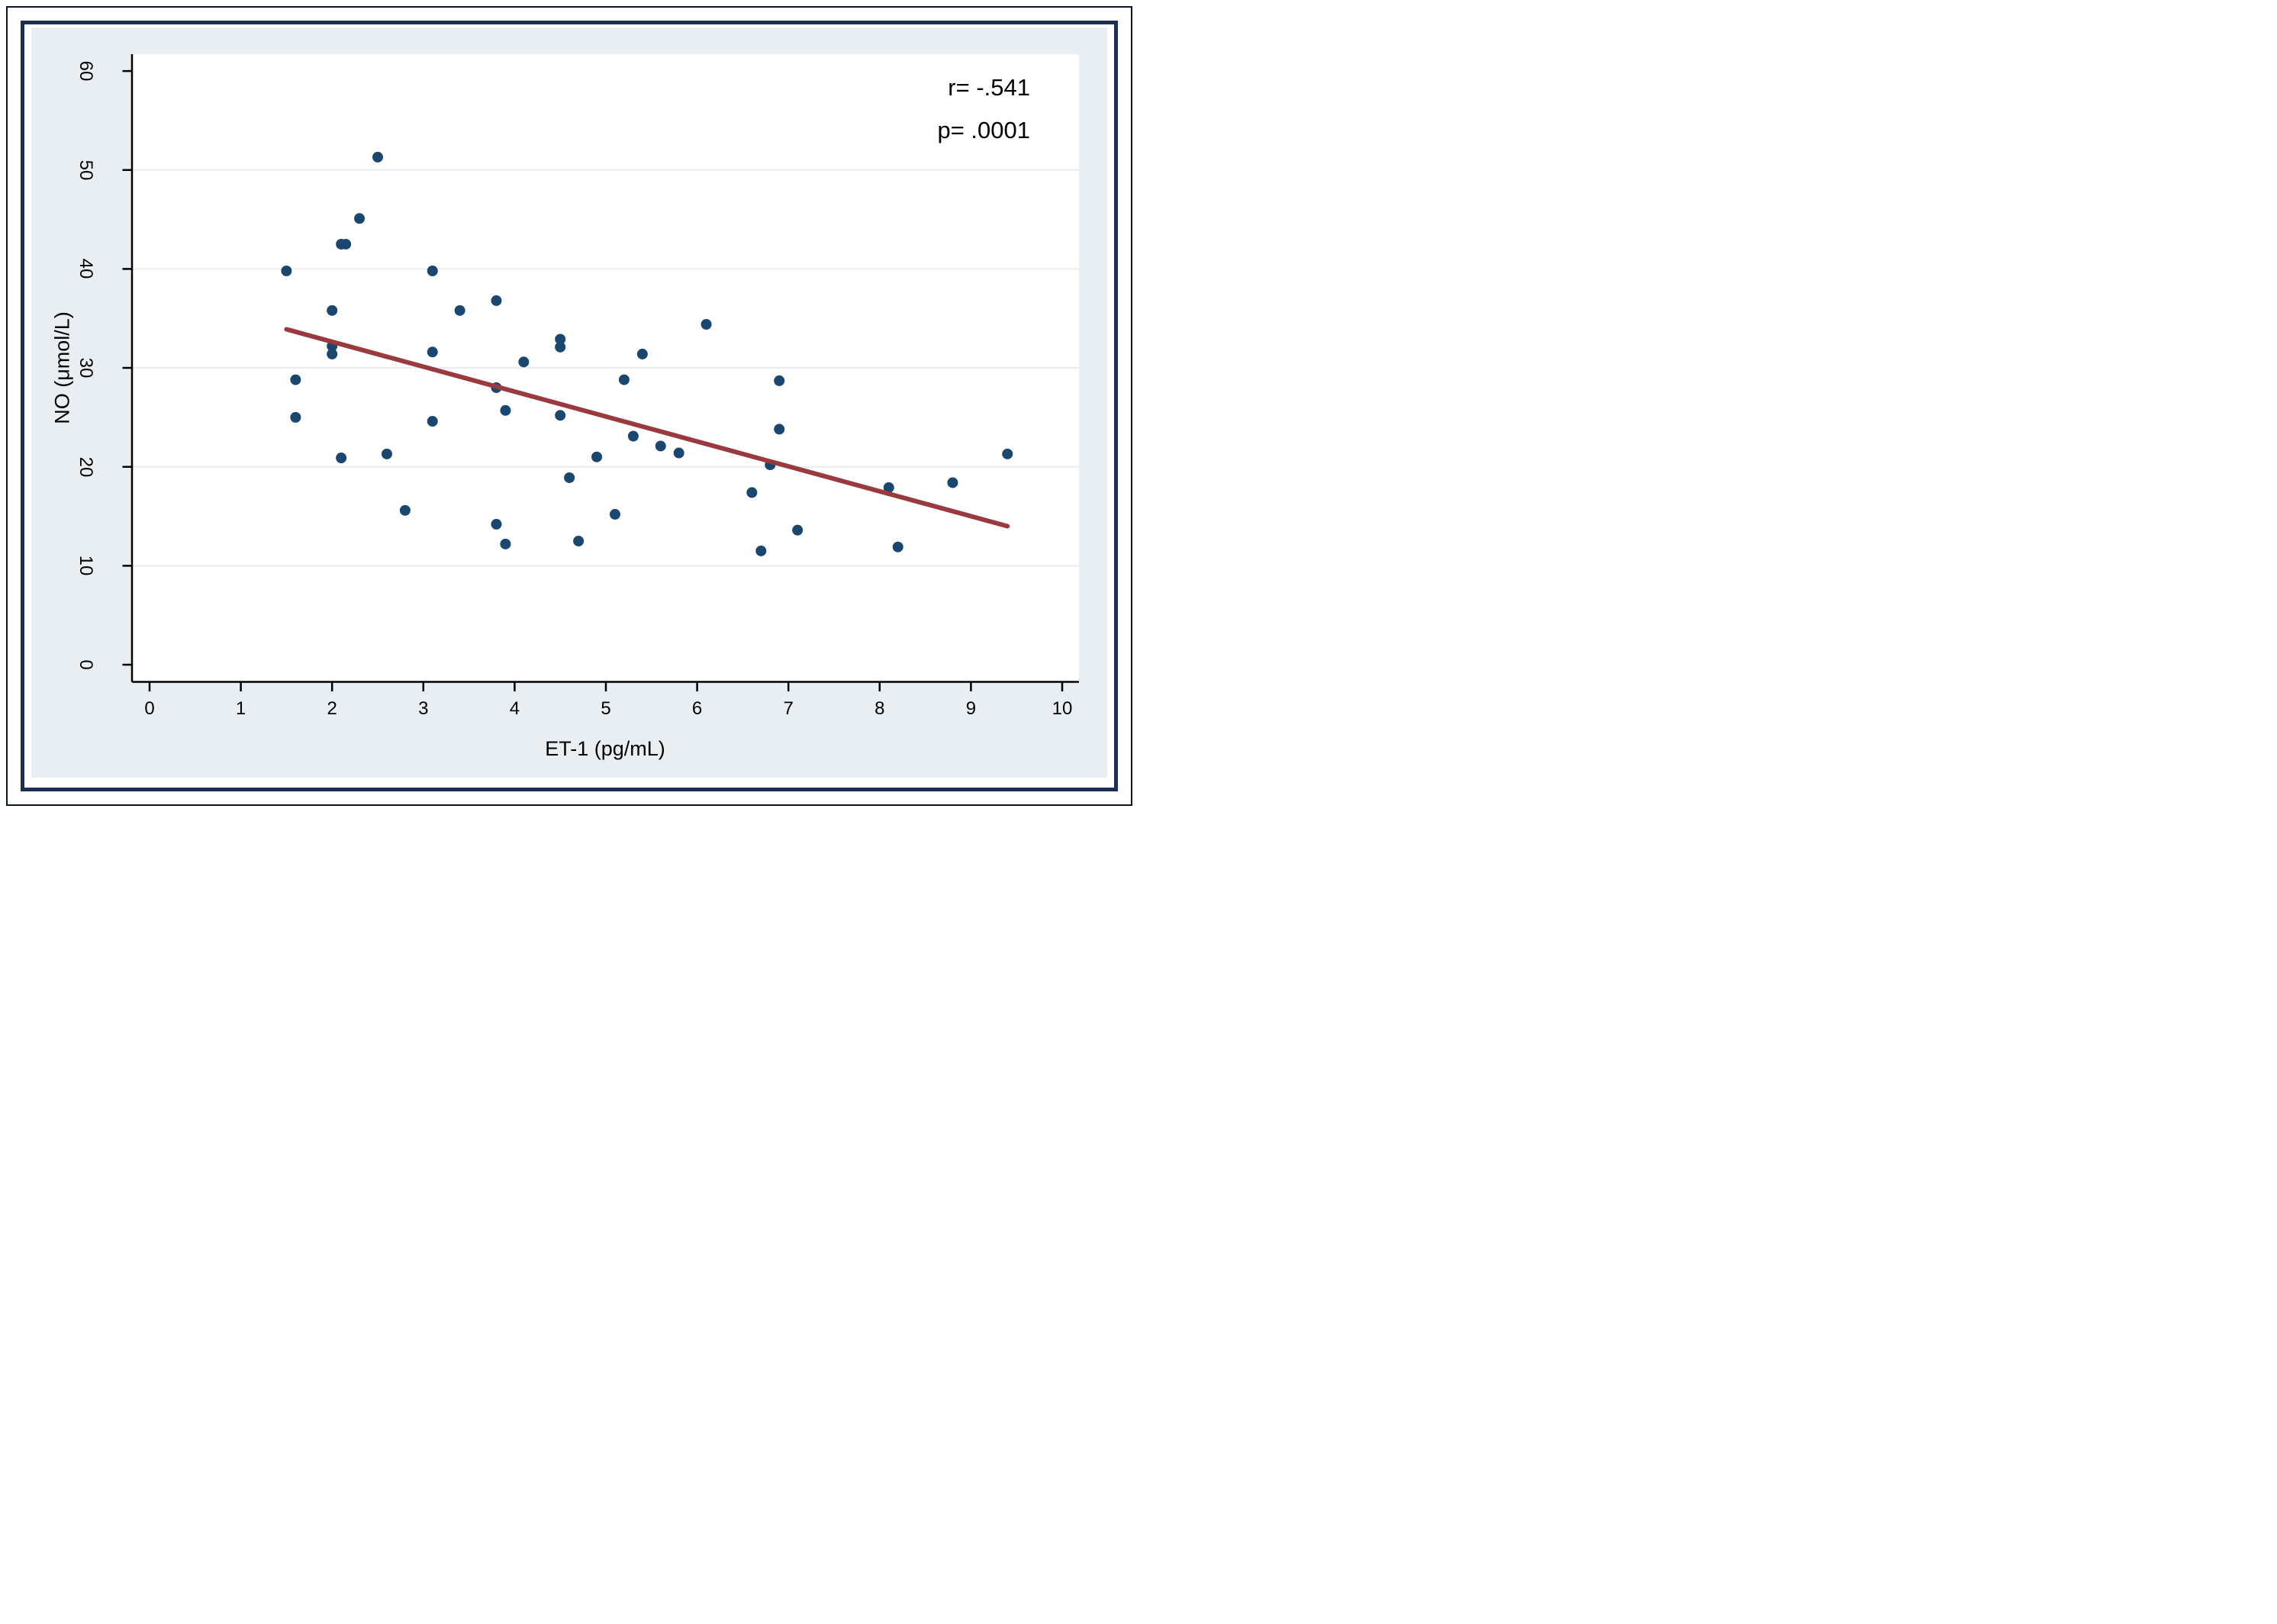 This screenshot has width=2277, height=1624. What do you see at coordinates (880, 708) in the screenshot?
I see `x-tick-label: 8` at bounding box center [880, 708].